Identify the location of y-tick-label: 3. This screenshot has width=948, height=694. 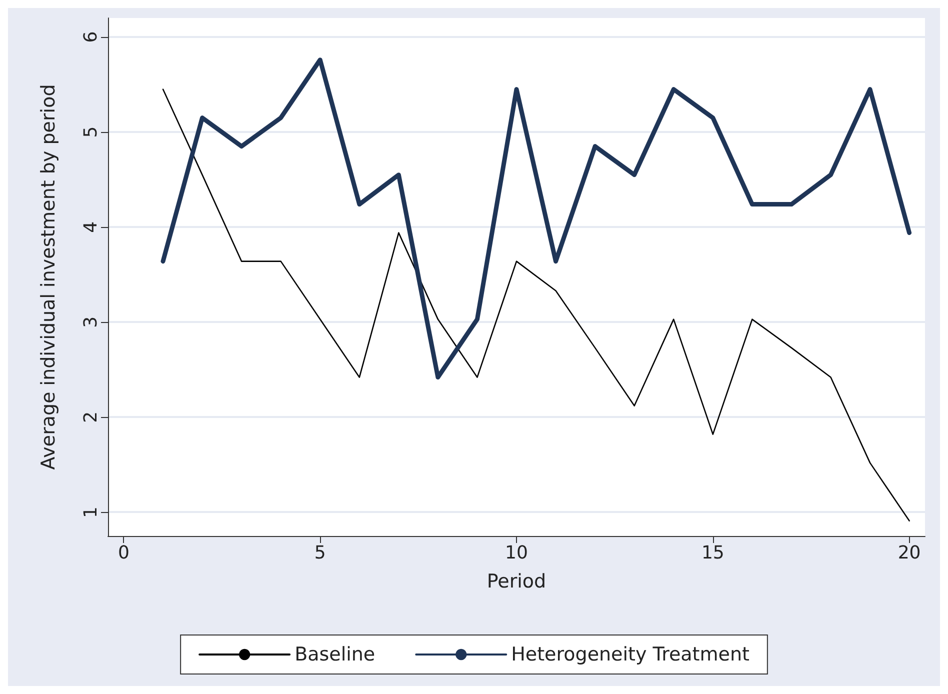
(91, 322).